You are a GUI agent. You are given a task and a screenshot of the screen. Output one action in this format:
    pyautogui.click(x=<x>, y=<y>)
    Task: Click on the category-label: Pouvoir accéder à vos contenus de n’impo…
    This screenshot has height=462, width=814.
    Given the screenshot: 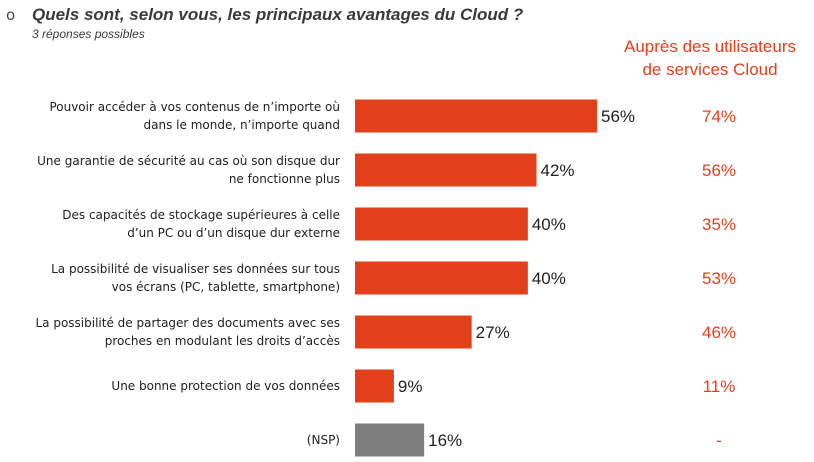 What is the action you would take?
    pyautogui.click(x=194, y=107)
    